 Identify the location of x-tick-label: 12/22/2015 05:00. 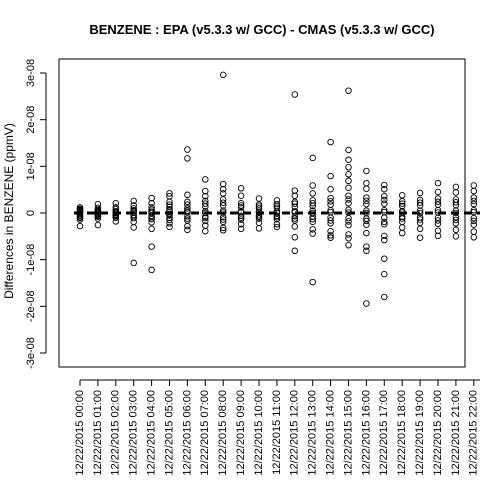
(169, 433).